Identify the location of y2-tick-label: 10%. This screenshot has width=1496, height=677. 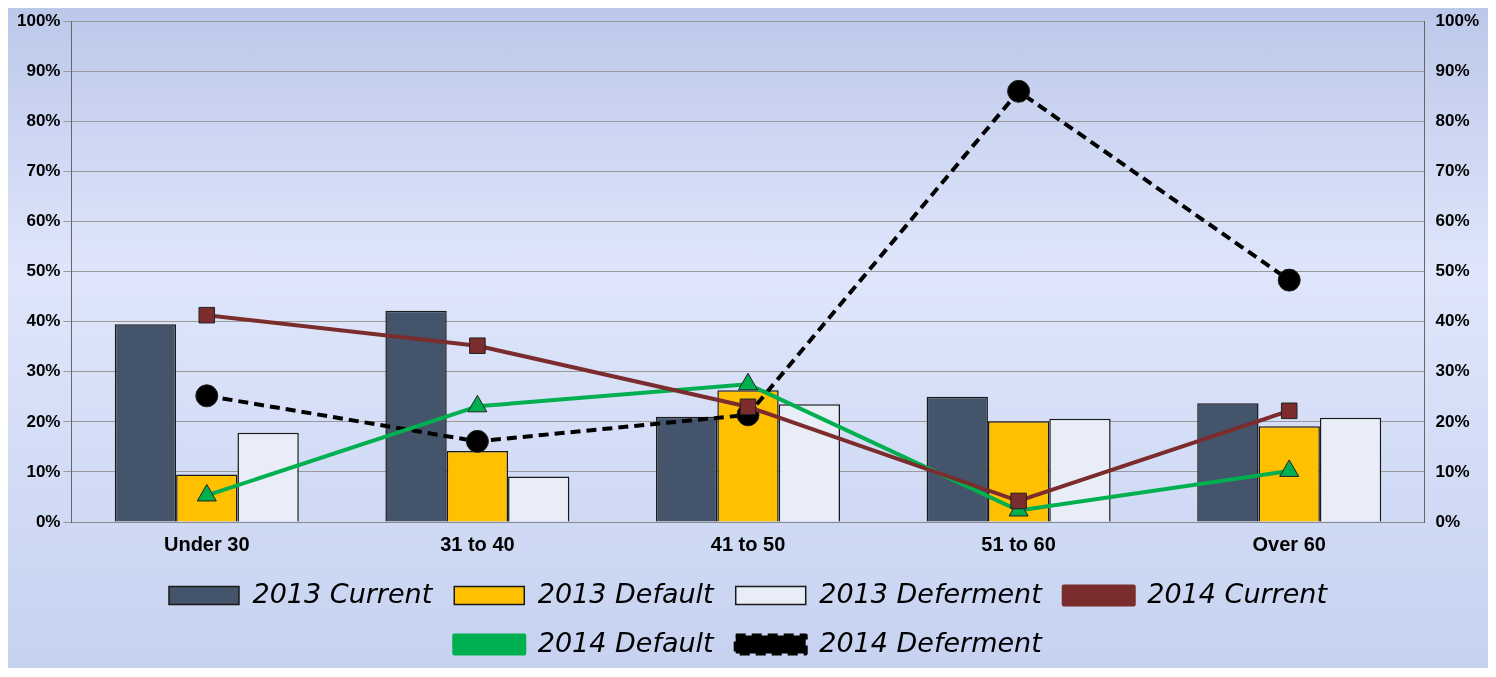
(1452, 471).